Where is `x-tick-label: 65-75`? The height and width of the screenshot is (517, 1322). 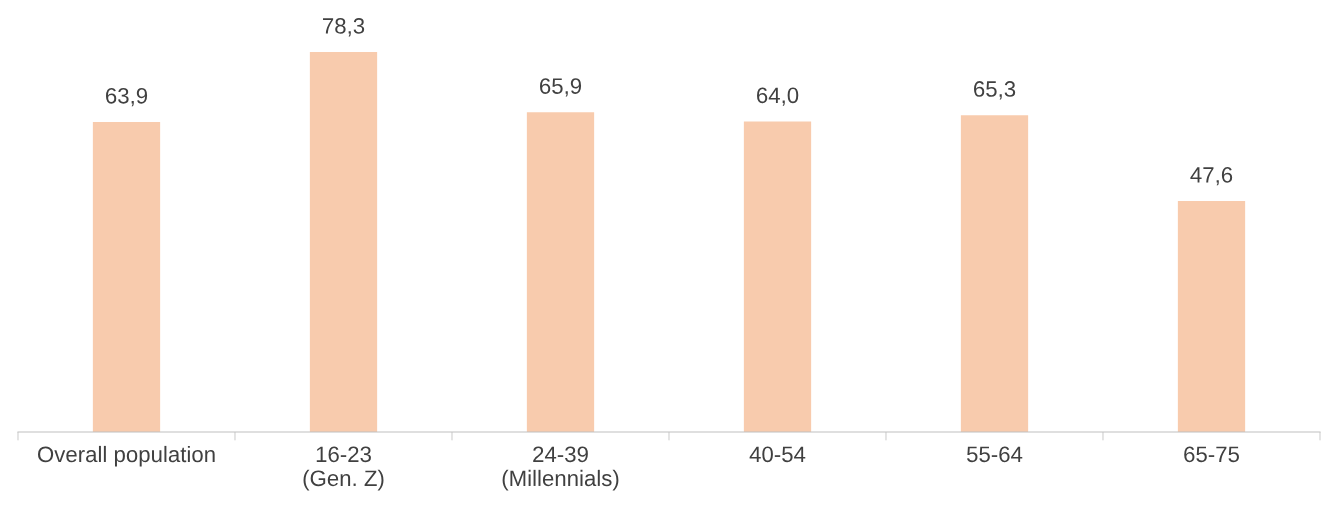
x-tick-label: 65-75 is located at coordinates (1211, 454).